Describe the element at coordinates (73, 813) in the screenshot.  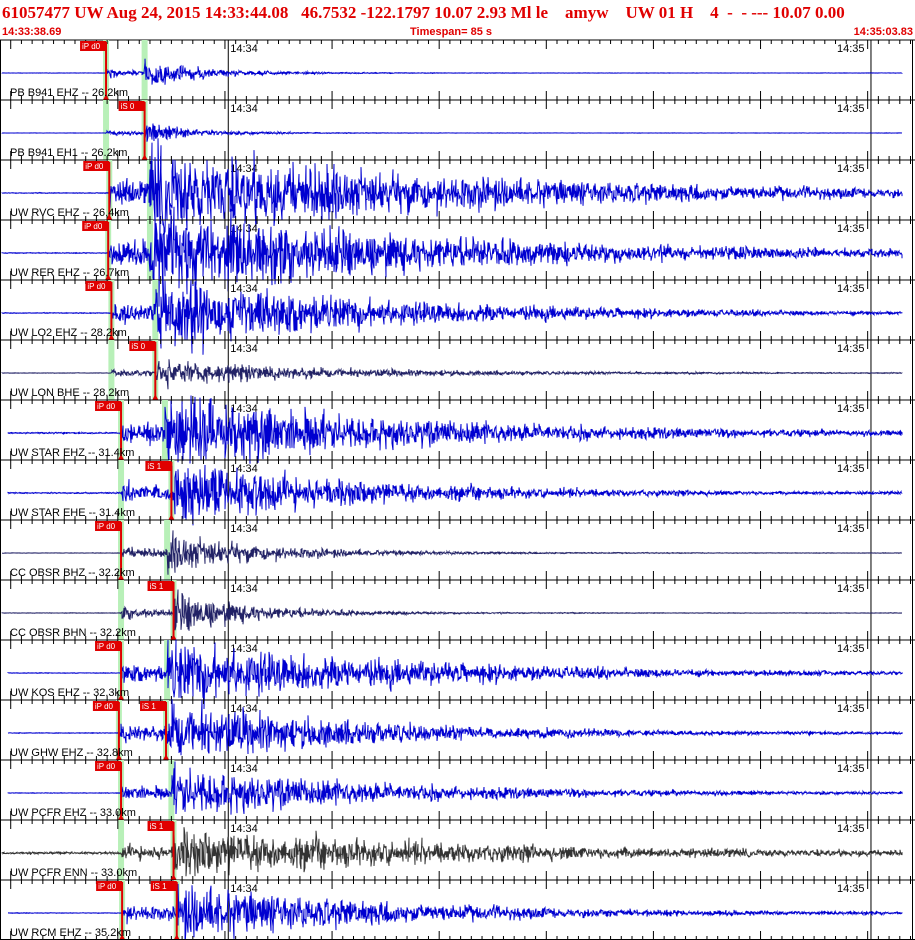
I see `station-label: UW PCFR EHZ -- 33.0km` at that location.